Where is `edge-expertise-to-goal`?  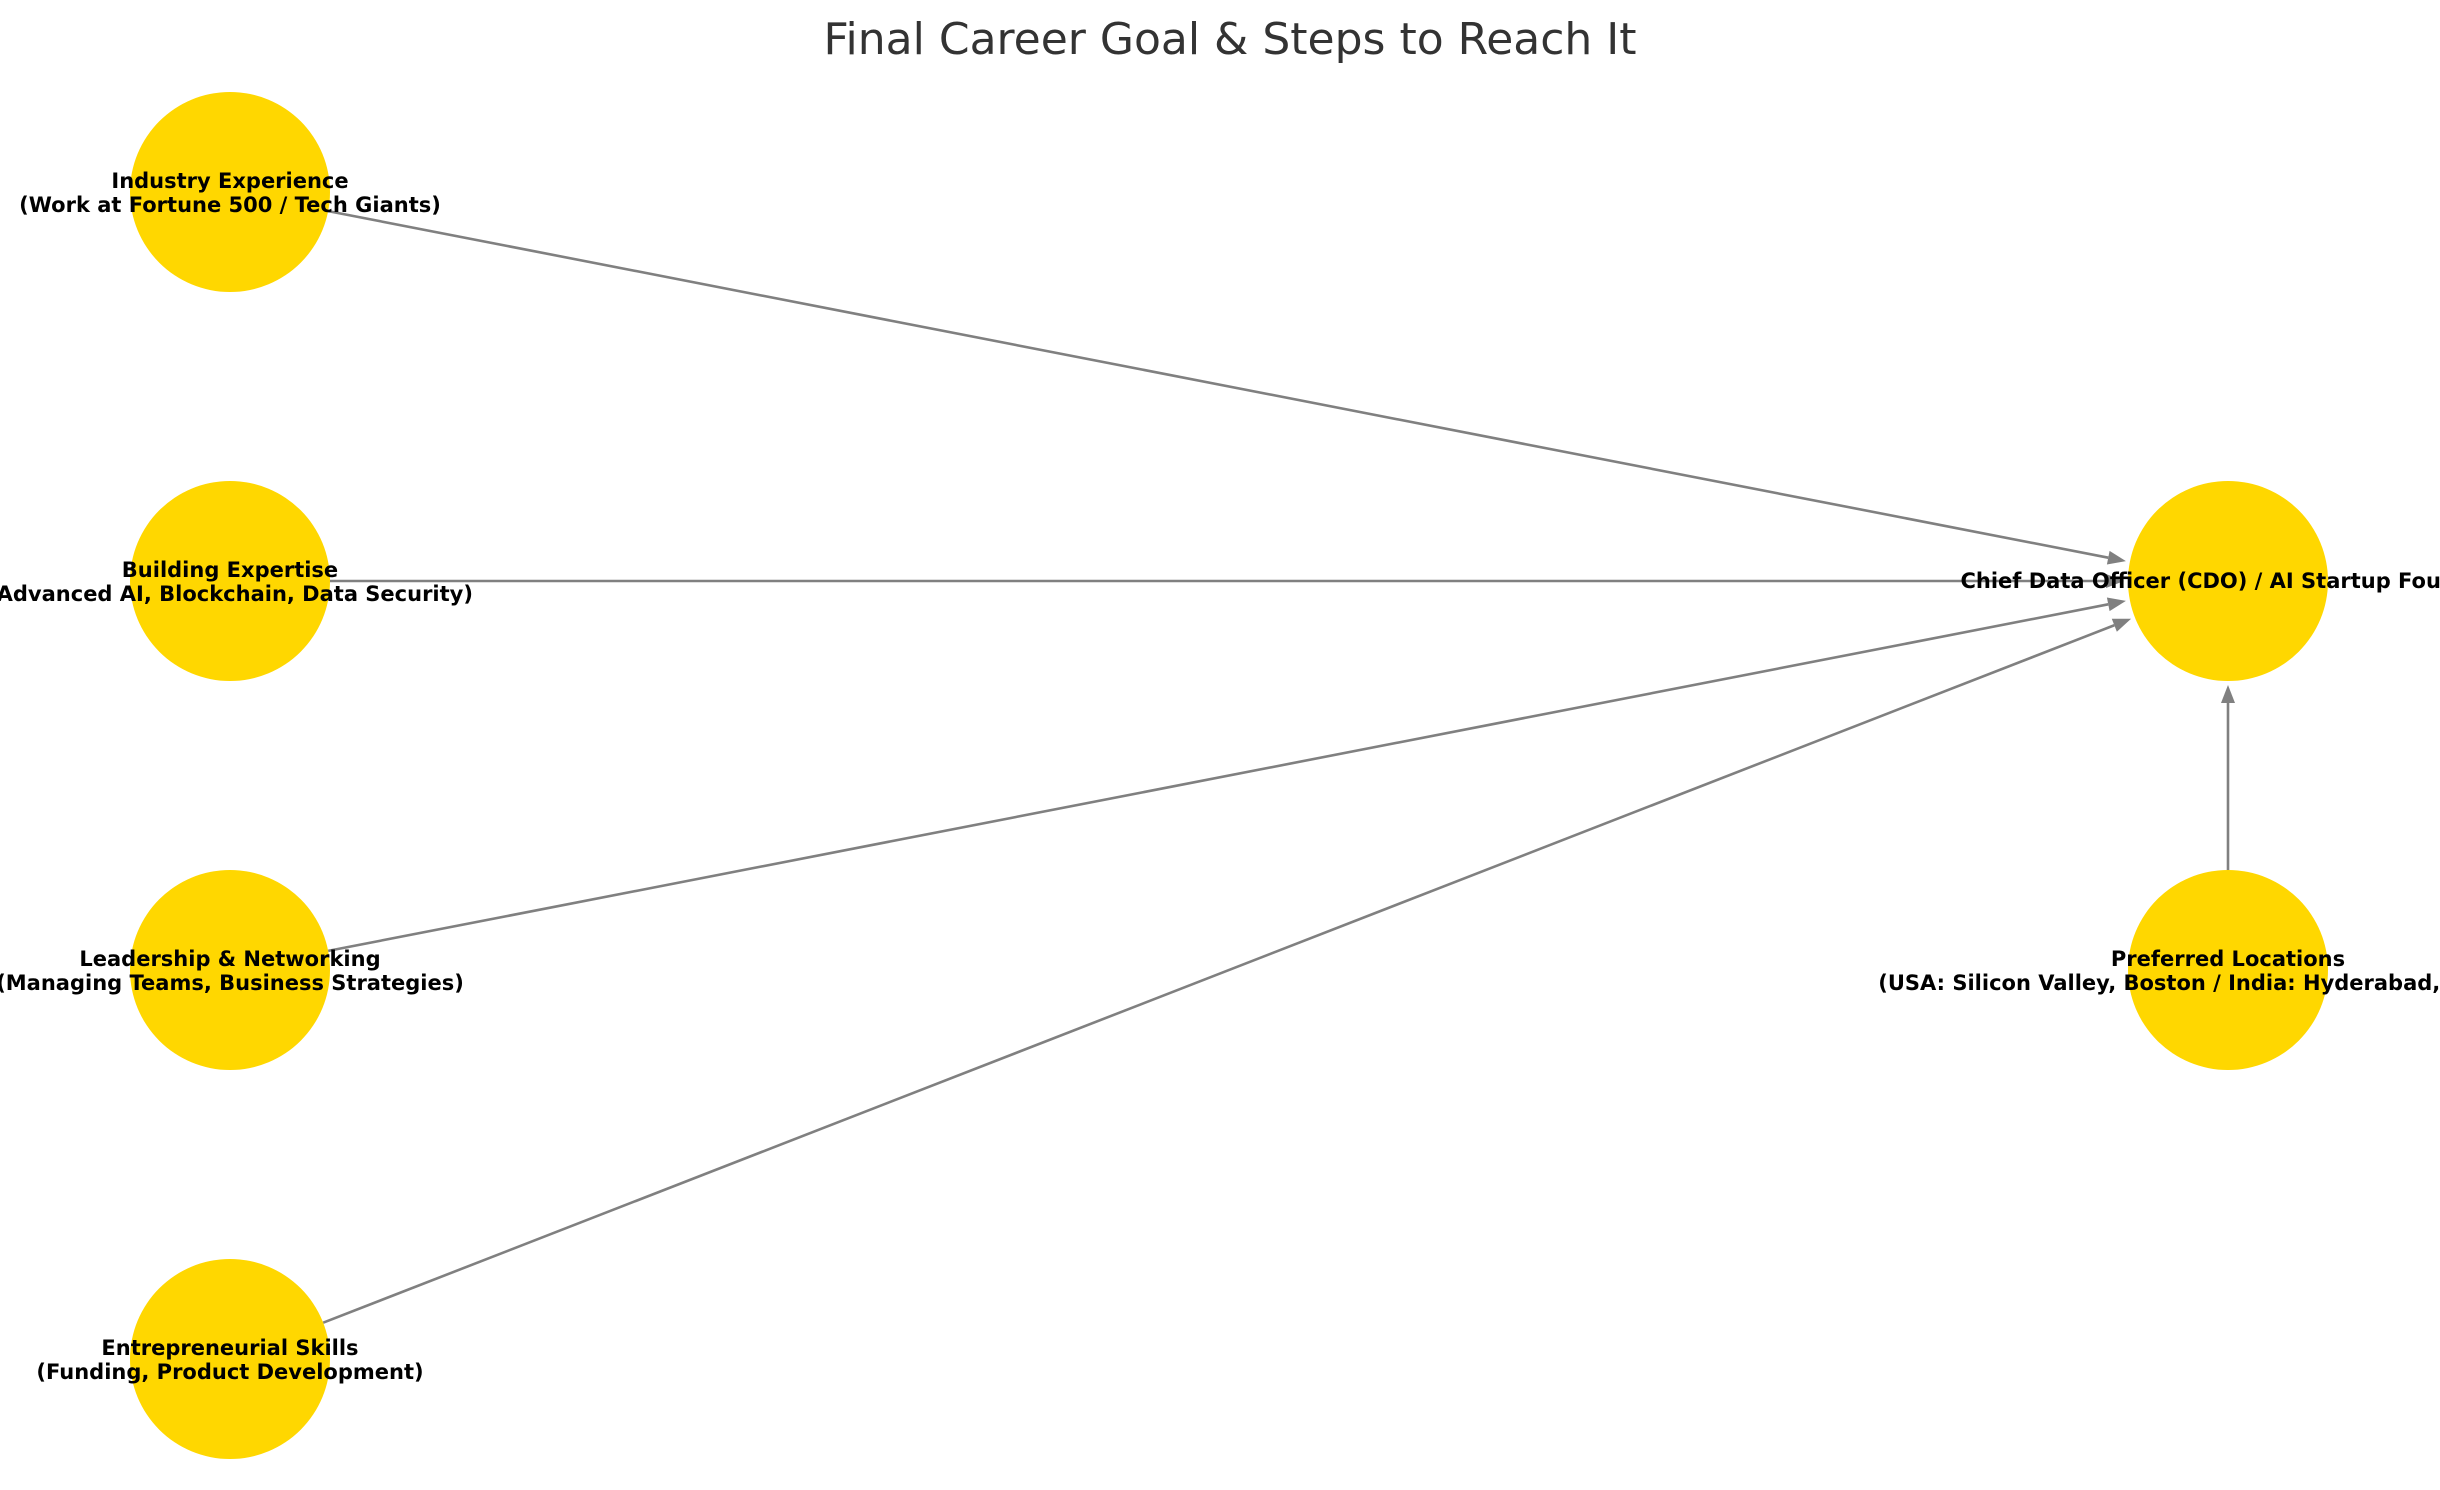 edge-expertise-to-goal is located at coordinates (1227, 581).